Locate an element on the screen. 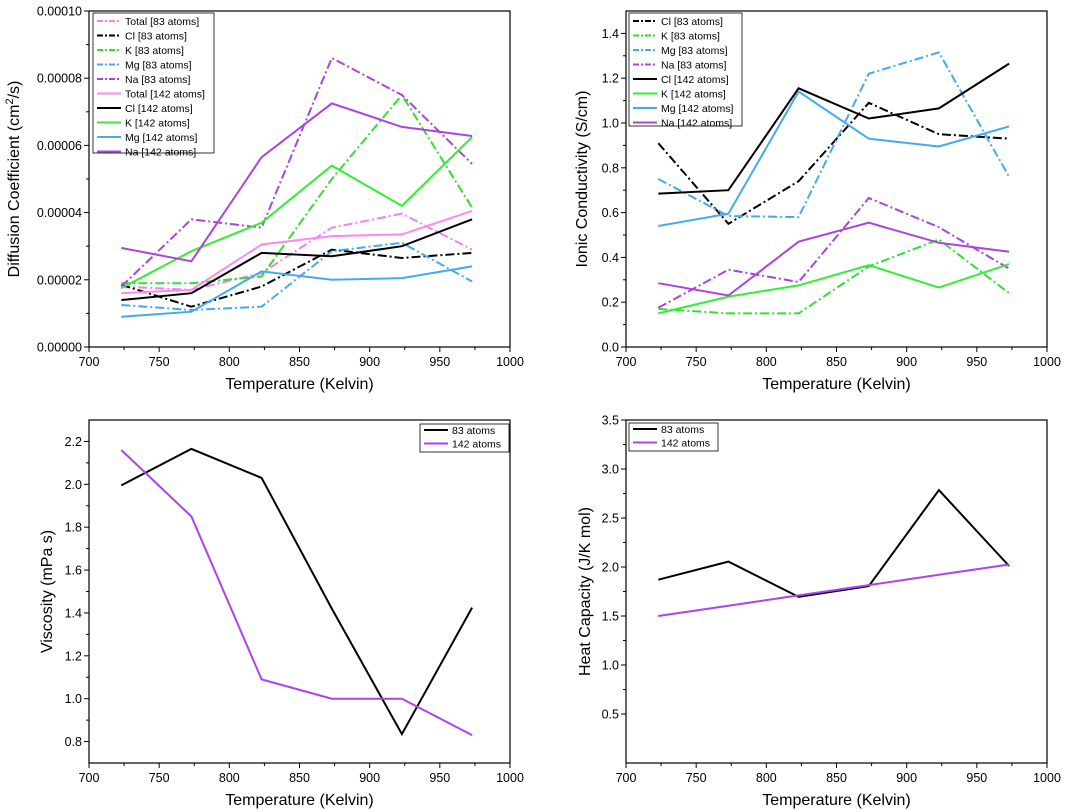 Image resolution: width=1065 pixels, height=812 pixels. legend-label: Na [142 atoms] is located at coordinates (696, 123).